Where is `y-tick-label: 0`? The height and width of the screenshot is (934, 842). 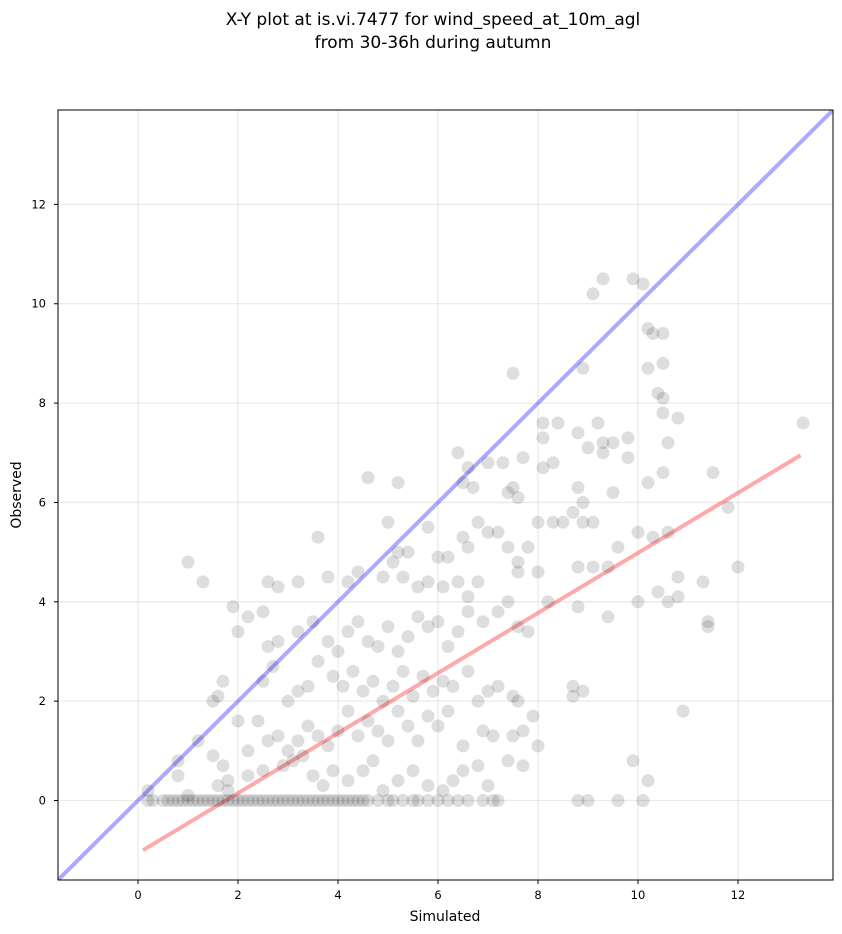
y-tick-label: 0 is located at coordinates (42, 801).